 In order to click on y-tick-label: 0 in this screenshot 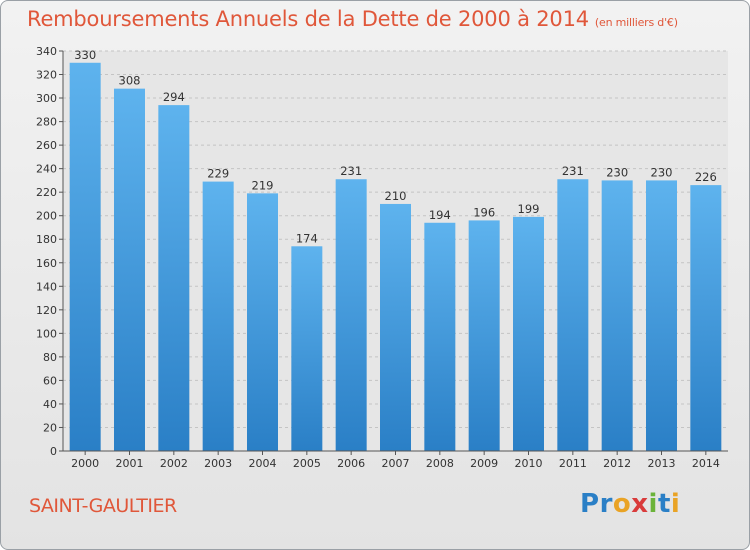, I will do `click(53, 451)`.